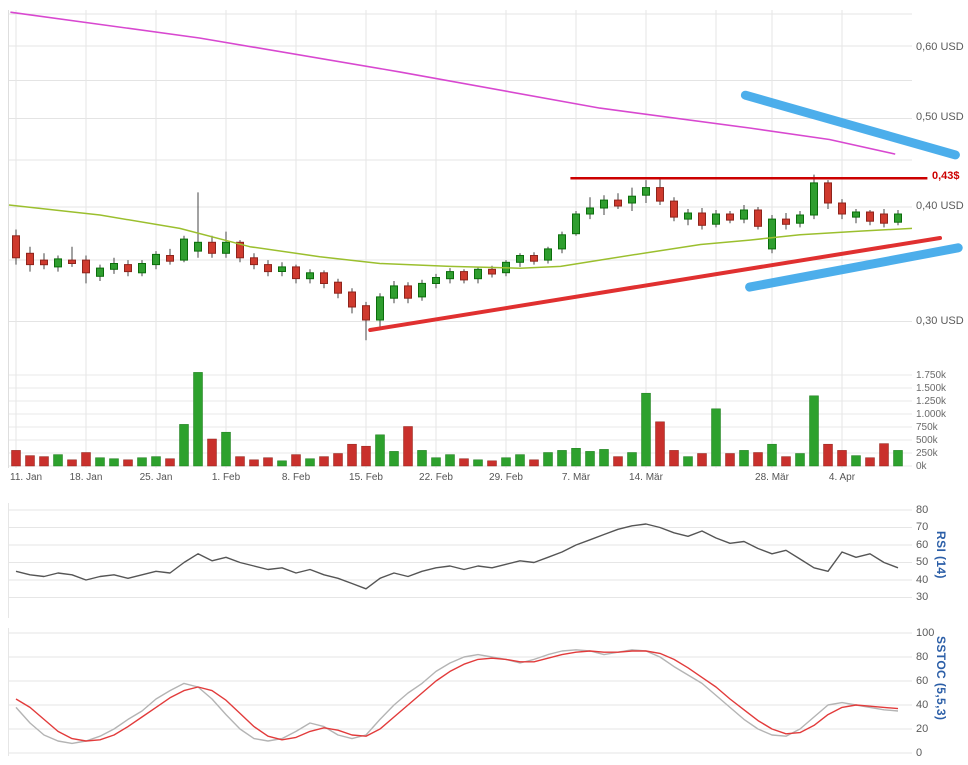 This screenshot has width=968, height=765. I want to click on rsi-pane, so click(457, 556).